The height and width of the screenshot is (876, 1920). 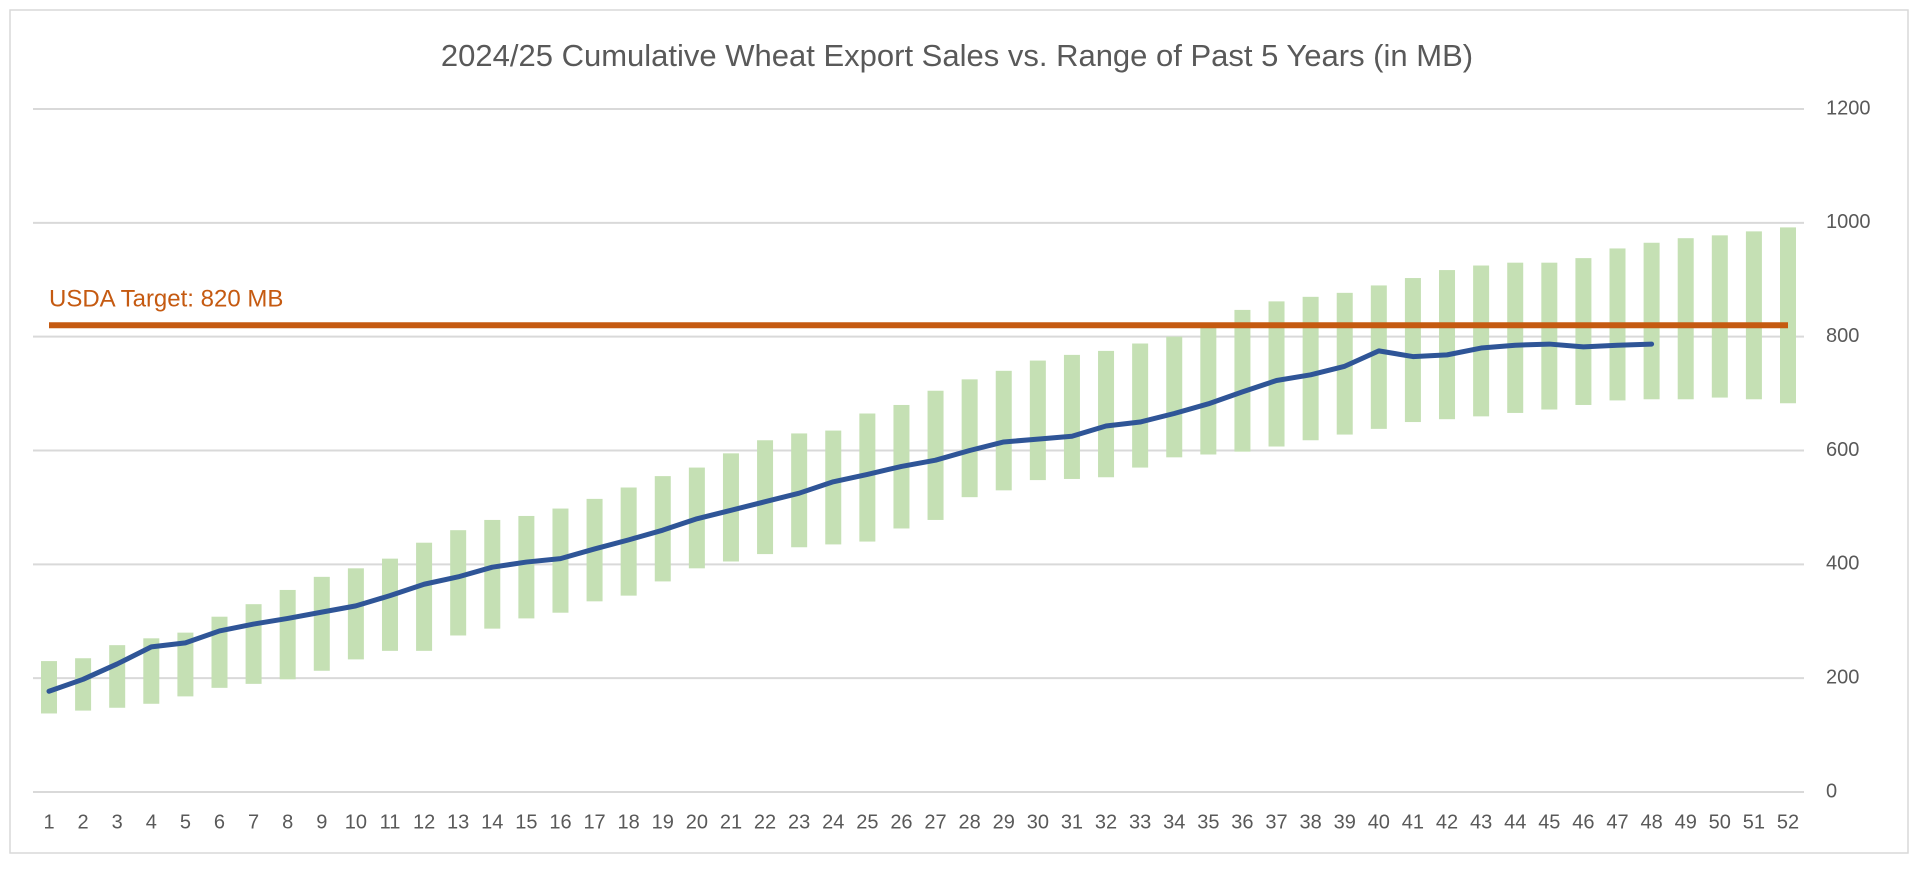 I want to click on x-tick-label: 8, so click(x=287, y=822).